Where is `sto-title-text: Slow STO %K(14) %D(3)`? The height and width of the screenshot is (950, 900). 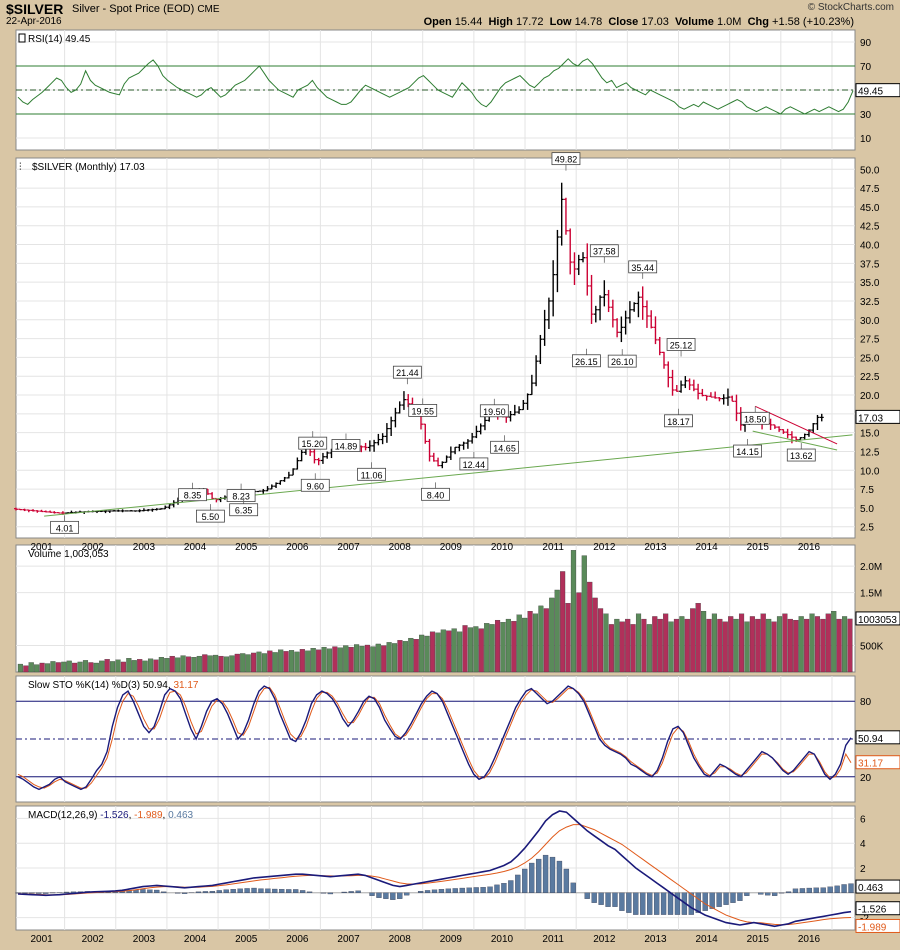
sto-title-text: Slow STO %K(14) %D(3) is located at coordinates (85, 685).